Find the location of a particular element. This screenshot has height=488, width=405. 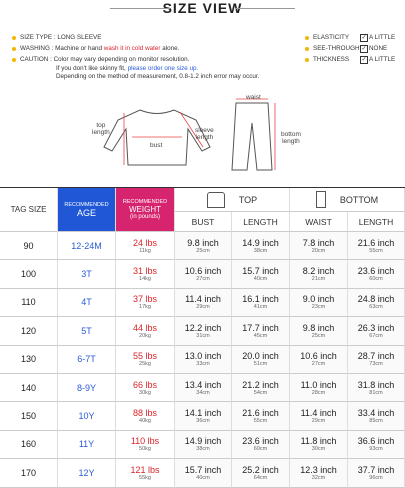

text: 100 is located at coordinates (28, 274).